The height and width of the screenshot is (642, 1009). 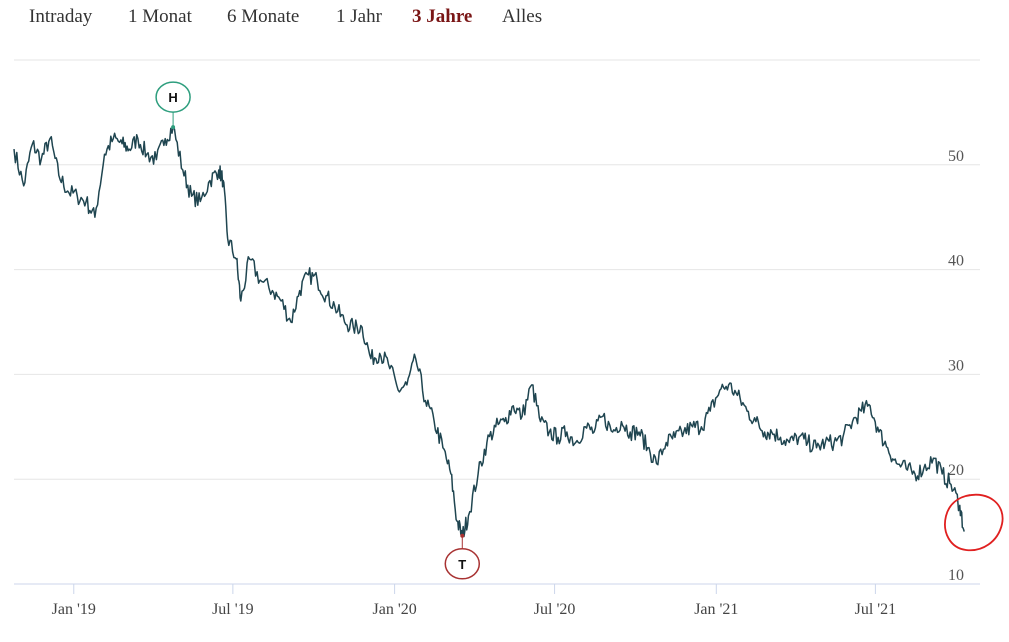 What do you see at coordinates (956, 156) in the screenshot?
I see `y-tick-label: 50` at bounding box center [956, 156].